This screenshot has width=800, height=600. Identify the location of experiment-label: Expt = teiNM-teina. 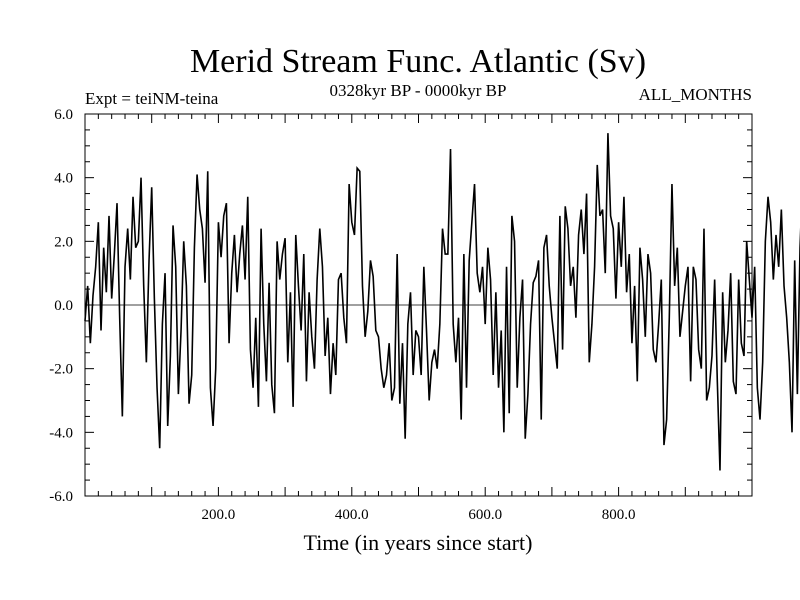
(152, 98).